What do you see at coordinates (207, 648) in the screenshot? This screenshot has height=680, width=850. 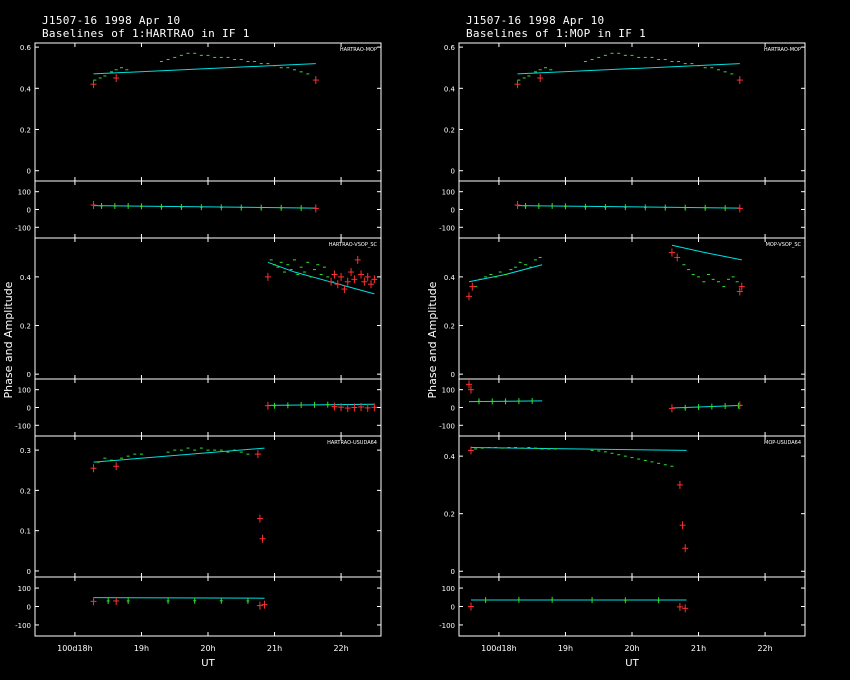 I see `p0-xtick-label: 20h` at bounding box center [207, 648].